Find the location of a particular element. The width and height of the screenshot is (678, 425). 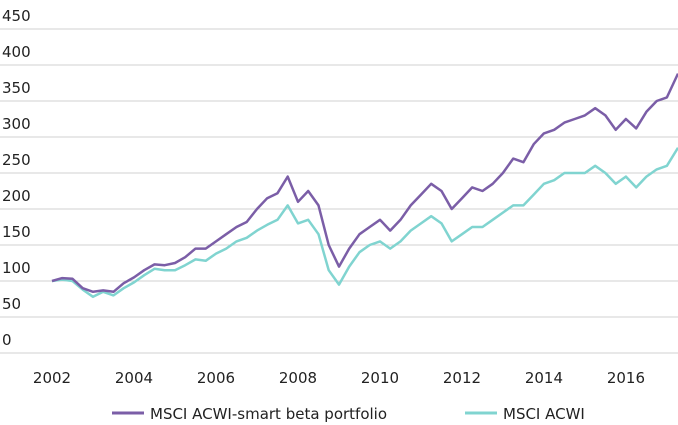

x-tick-label: 2012 is located at coordinates (462, 378).